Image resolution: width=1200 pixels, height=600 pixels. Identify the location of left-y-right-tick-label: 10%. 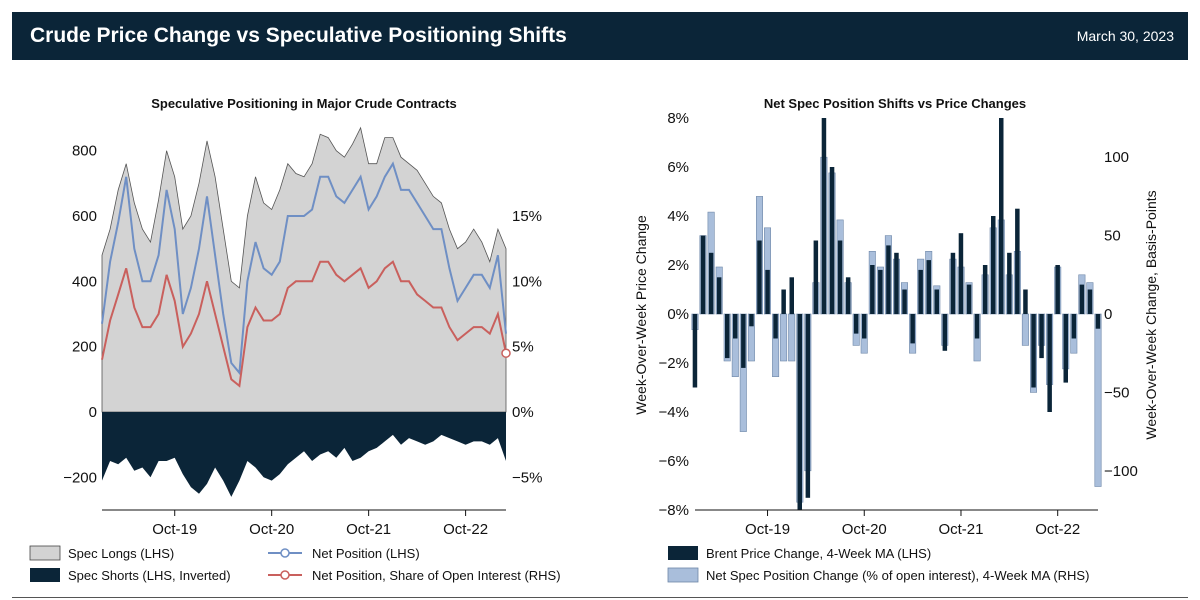
(527, 281).